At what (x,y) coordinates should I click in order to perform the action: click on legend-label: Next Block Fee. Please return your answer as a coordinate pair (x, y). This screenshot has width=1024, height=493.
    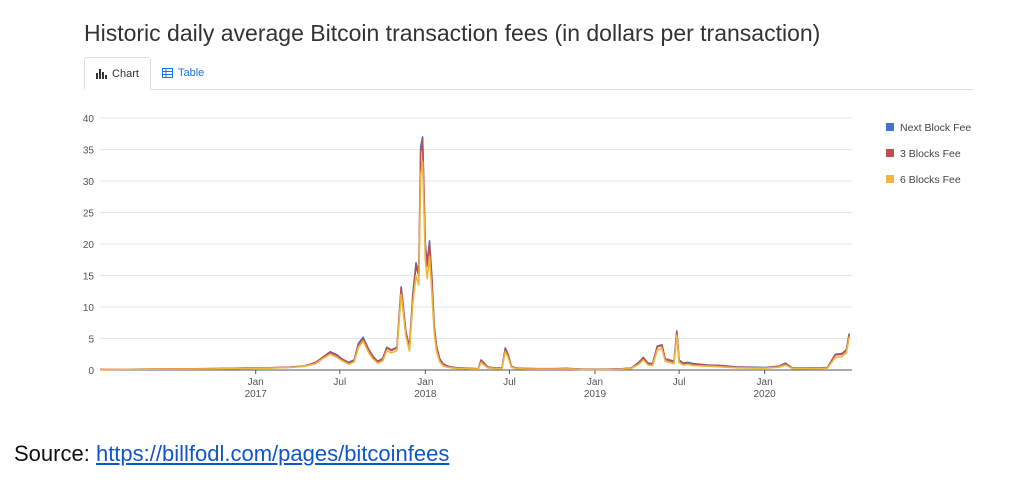
    Looking at the image, I should click on (935, 128).